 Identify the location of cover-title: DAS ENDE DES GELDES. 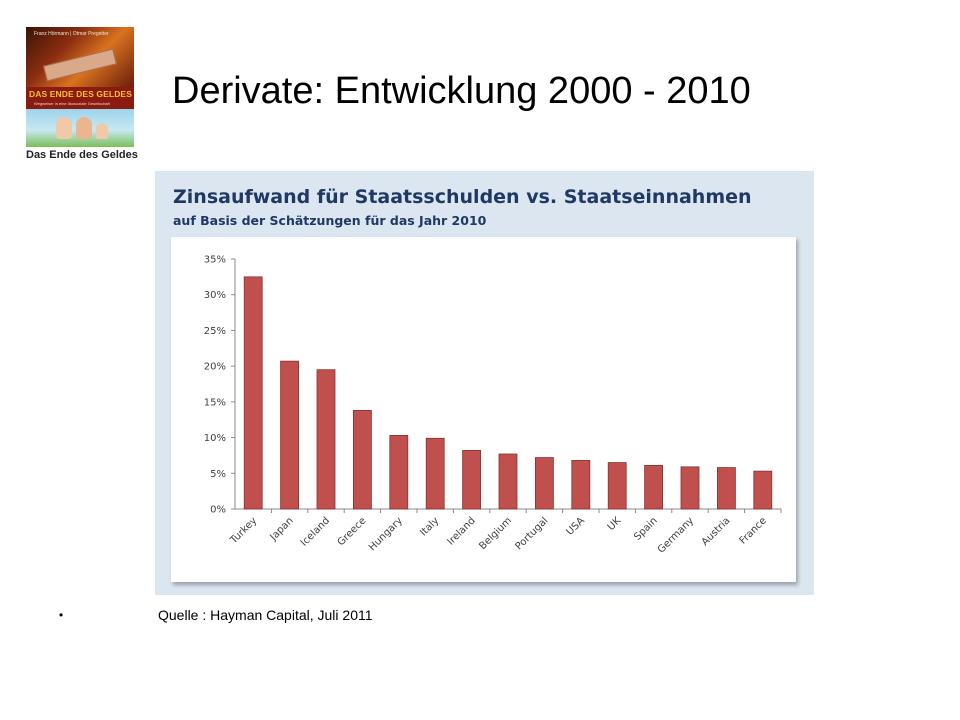
(80, 94).